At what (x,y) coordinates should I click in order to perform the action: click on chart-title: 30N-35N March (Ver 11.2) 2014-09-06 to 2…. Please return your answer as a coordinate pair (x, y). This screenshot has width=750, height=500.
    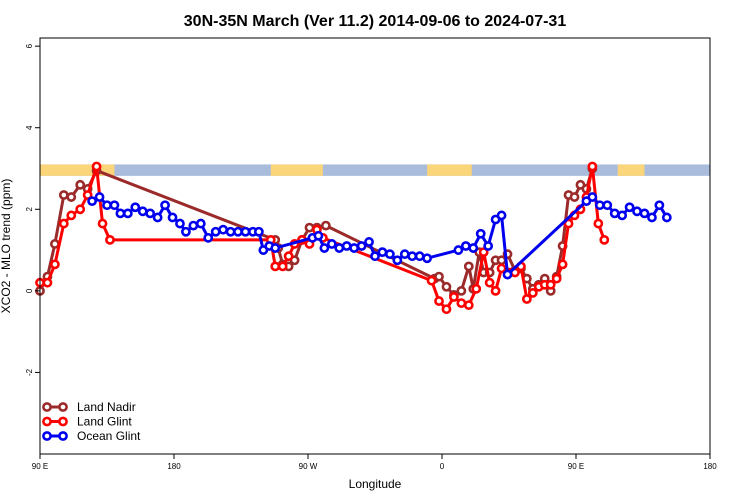
    Looking at the image, I should click on (375, 21).